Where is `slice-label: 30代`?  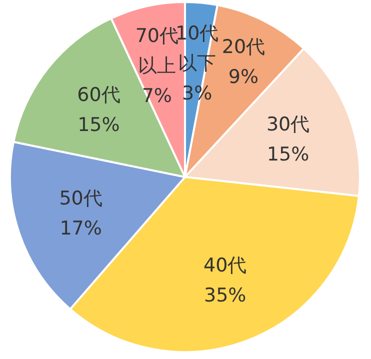
slice-label: 30代 is located at coordinates (288, 124).